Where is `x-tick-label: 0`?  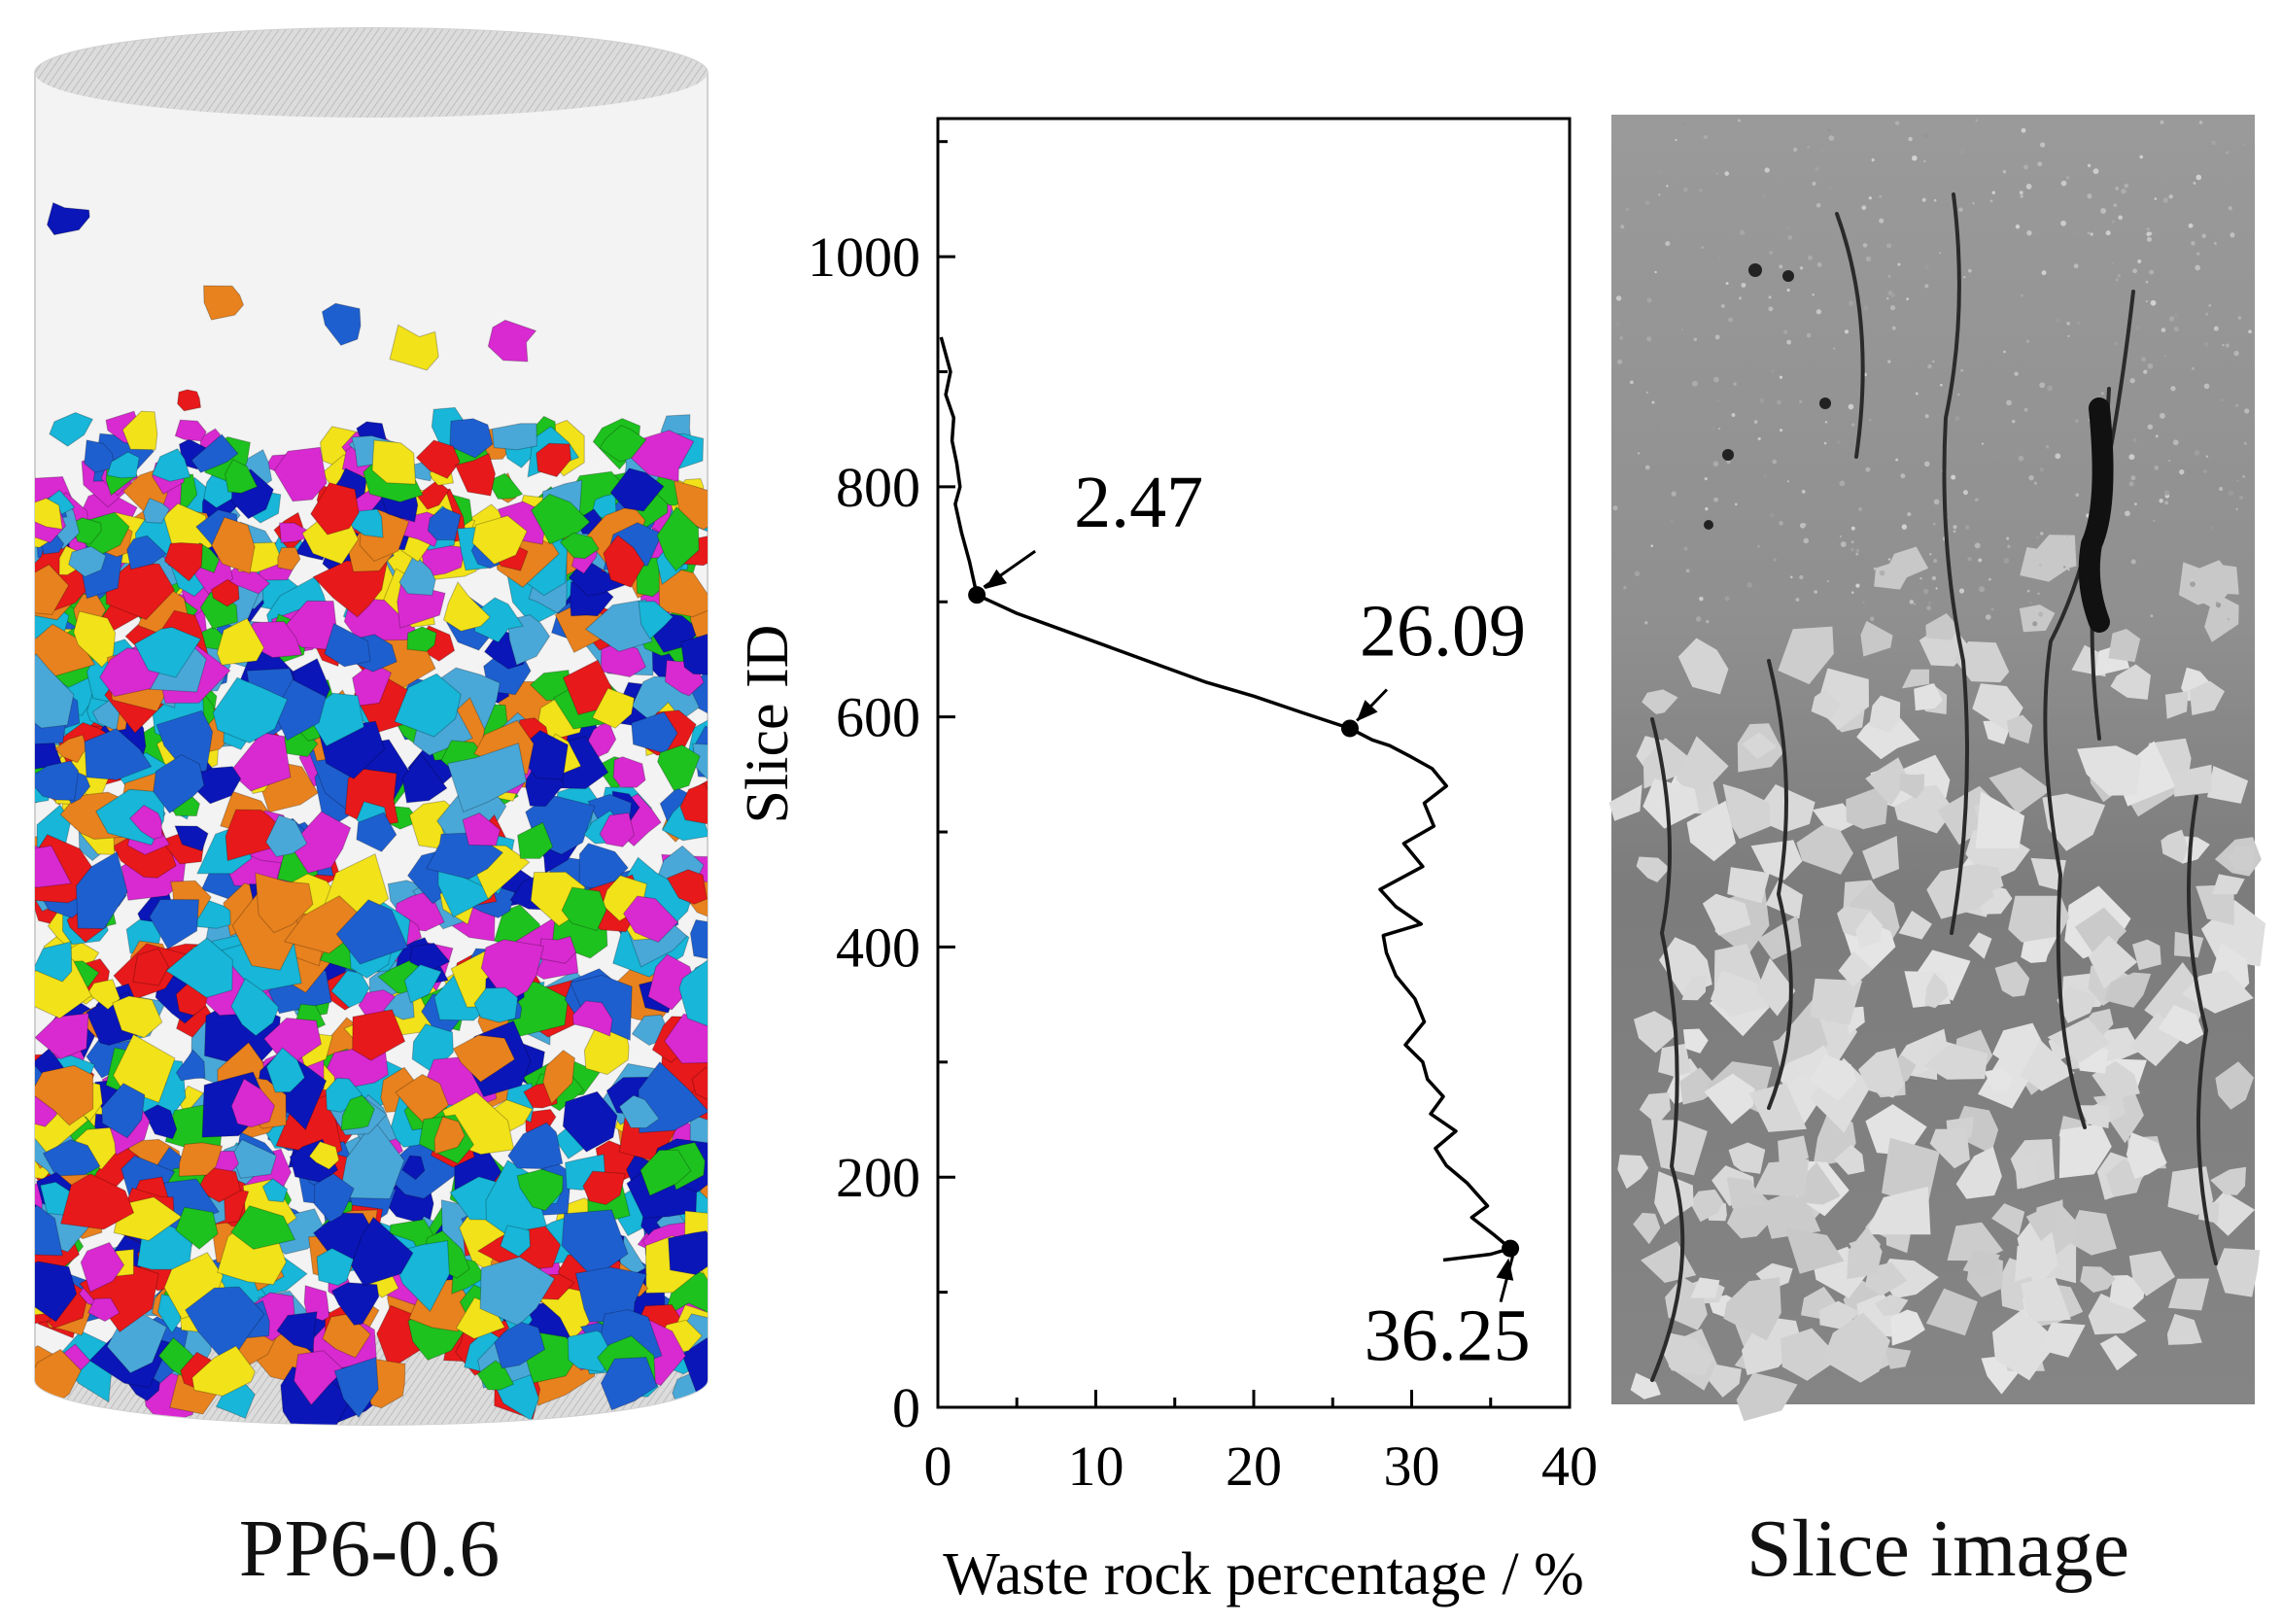 x-tick-label: 0 is located at coordinates (938, 1466).